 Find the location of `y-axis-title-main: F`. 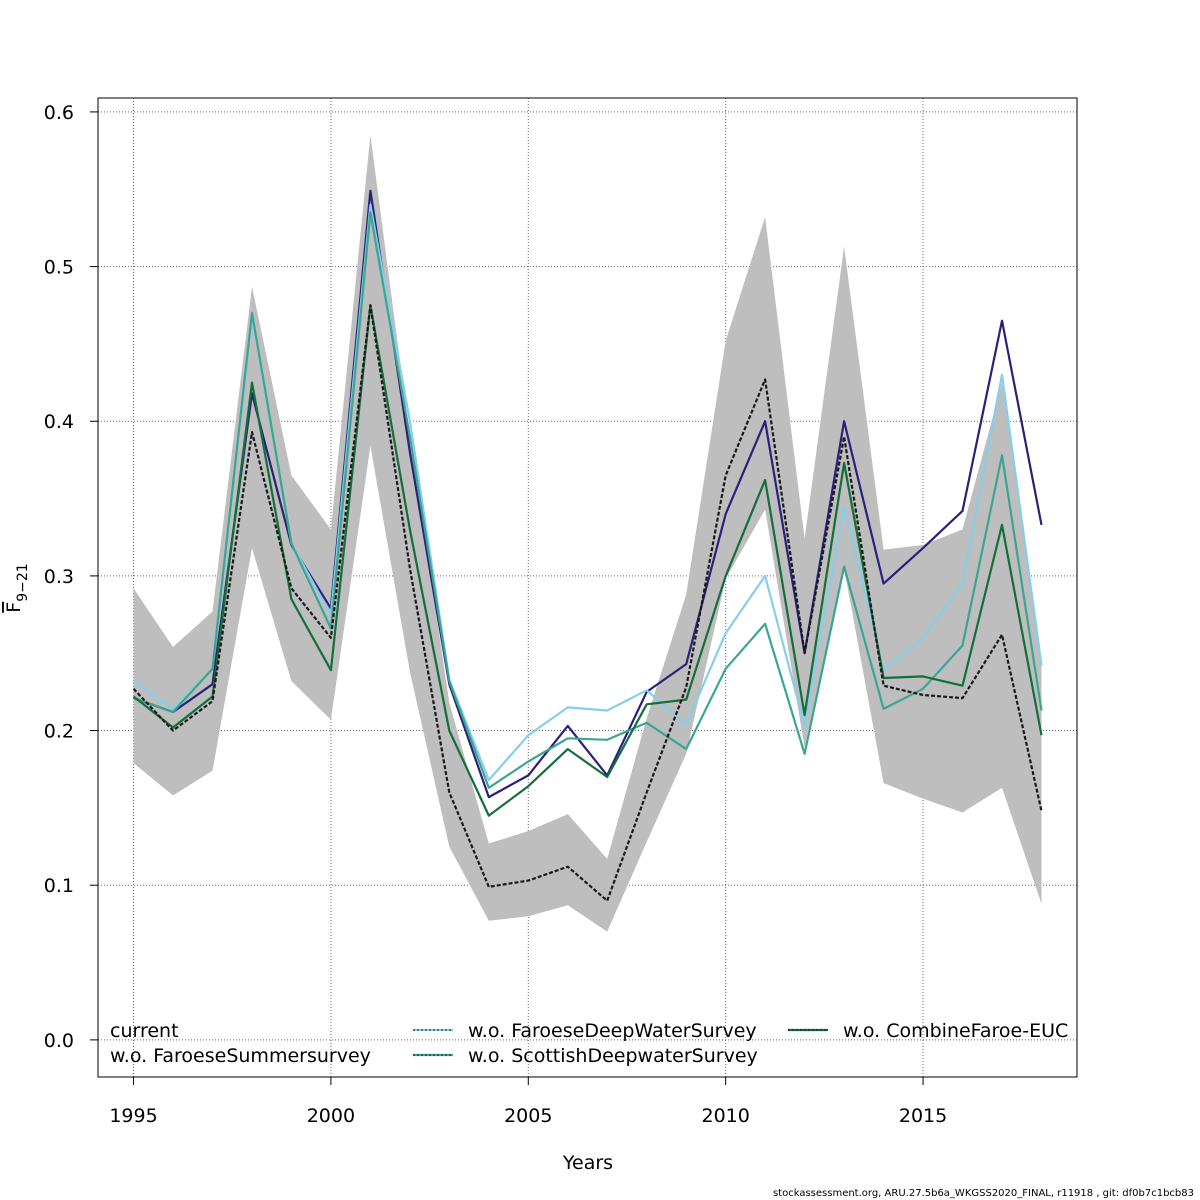

y-axis-title-main: F is located at coordinates (14, 607).